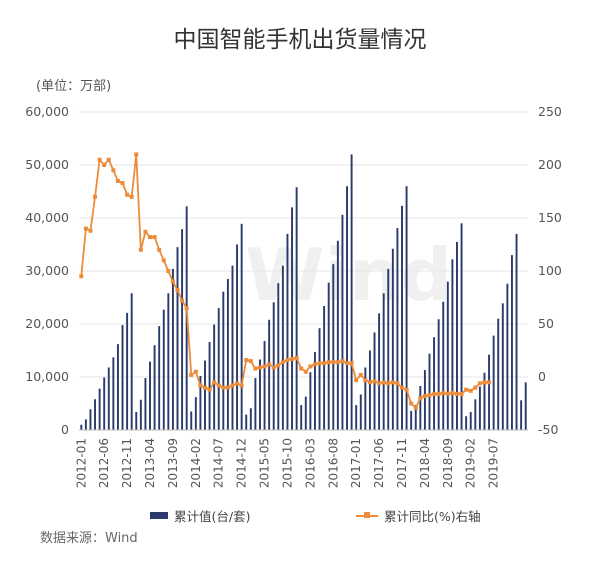 The width and height of the screenshot is (600, 562). Describe the element at coordinates (550, 164) in the screenshot. I see `y-right-tick-label: 200` at that location.